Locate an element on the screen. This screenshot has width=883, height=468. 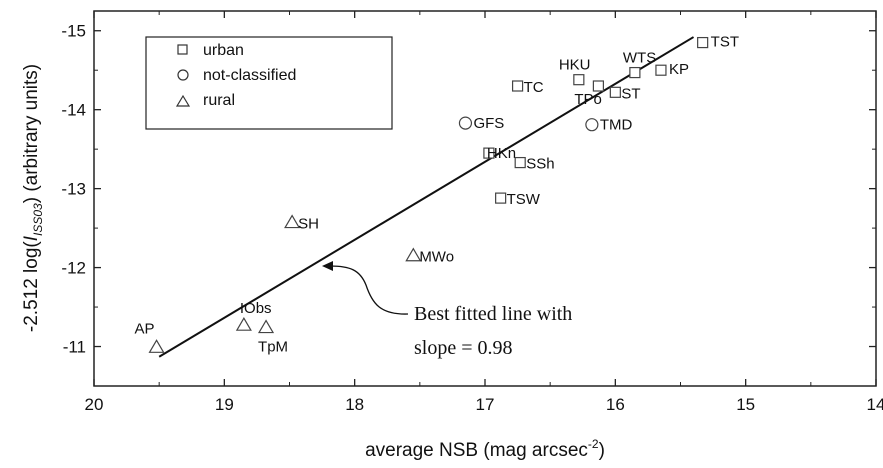
y-tick-label-1: -12 is located at coordinates (73, 268).